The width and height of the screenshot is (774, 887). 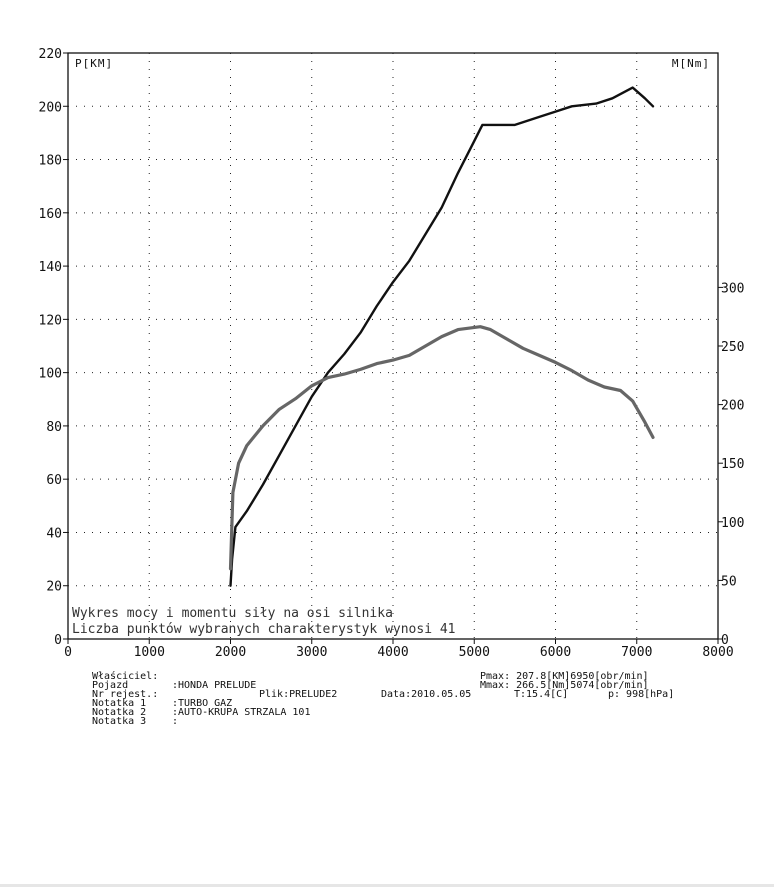 What do you see at coordinates (564, 676) in the screenshot?
I see `pmax-text: Pmax: 207.8[KM]6950[obr/min]` at bounding box center [564, 676].